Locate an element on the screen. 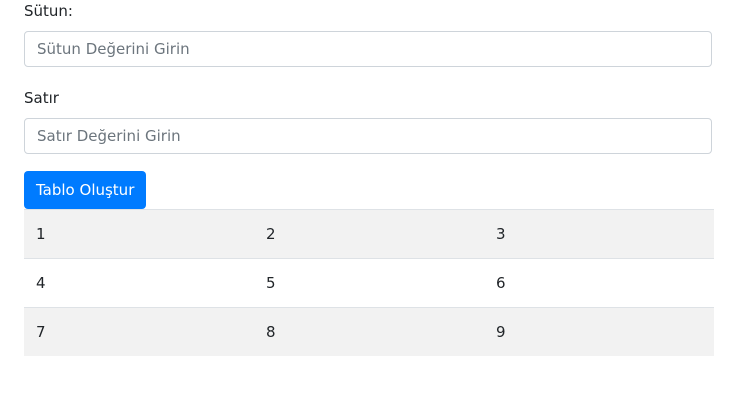 Image resolution: width=741 pixels, height=401 pixels. table-cell: 6 is located at coordinates (599, 283).